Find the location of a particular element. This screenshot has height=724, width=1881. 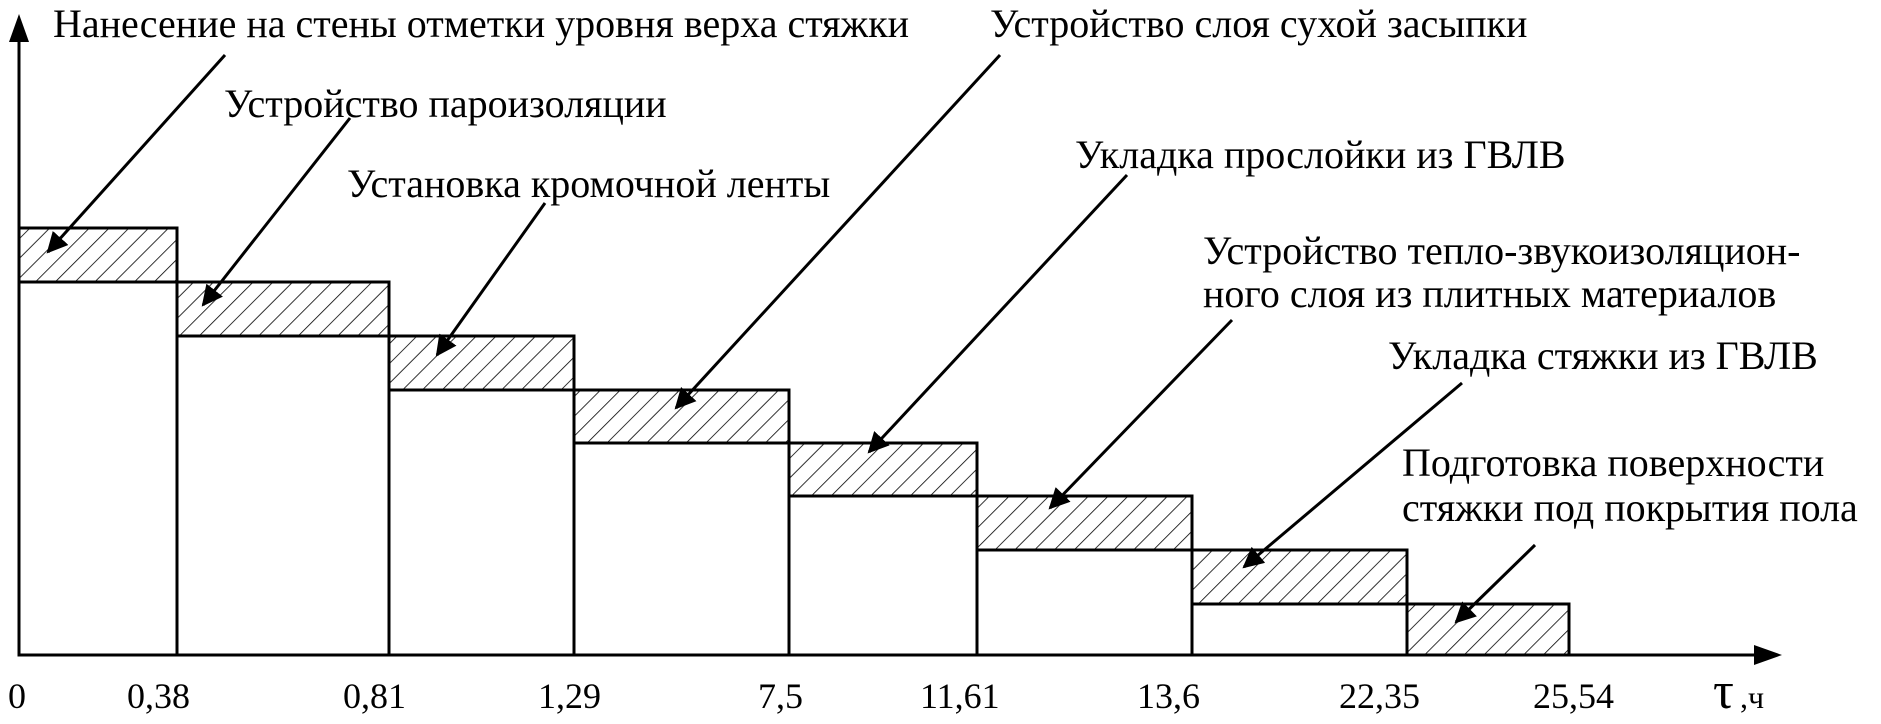

operation-label-4: Устройство слоя сухой засыпки is located at coordinates (1258, 23).